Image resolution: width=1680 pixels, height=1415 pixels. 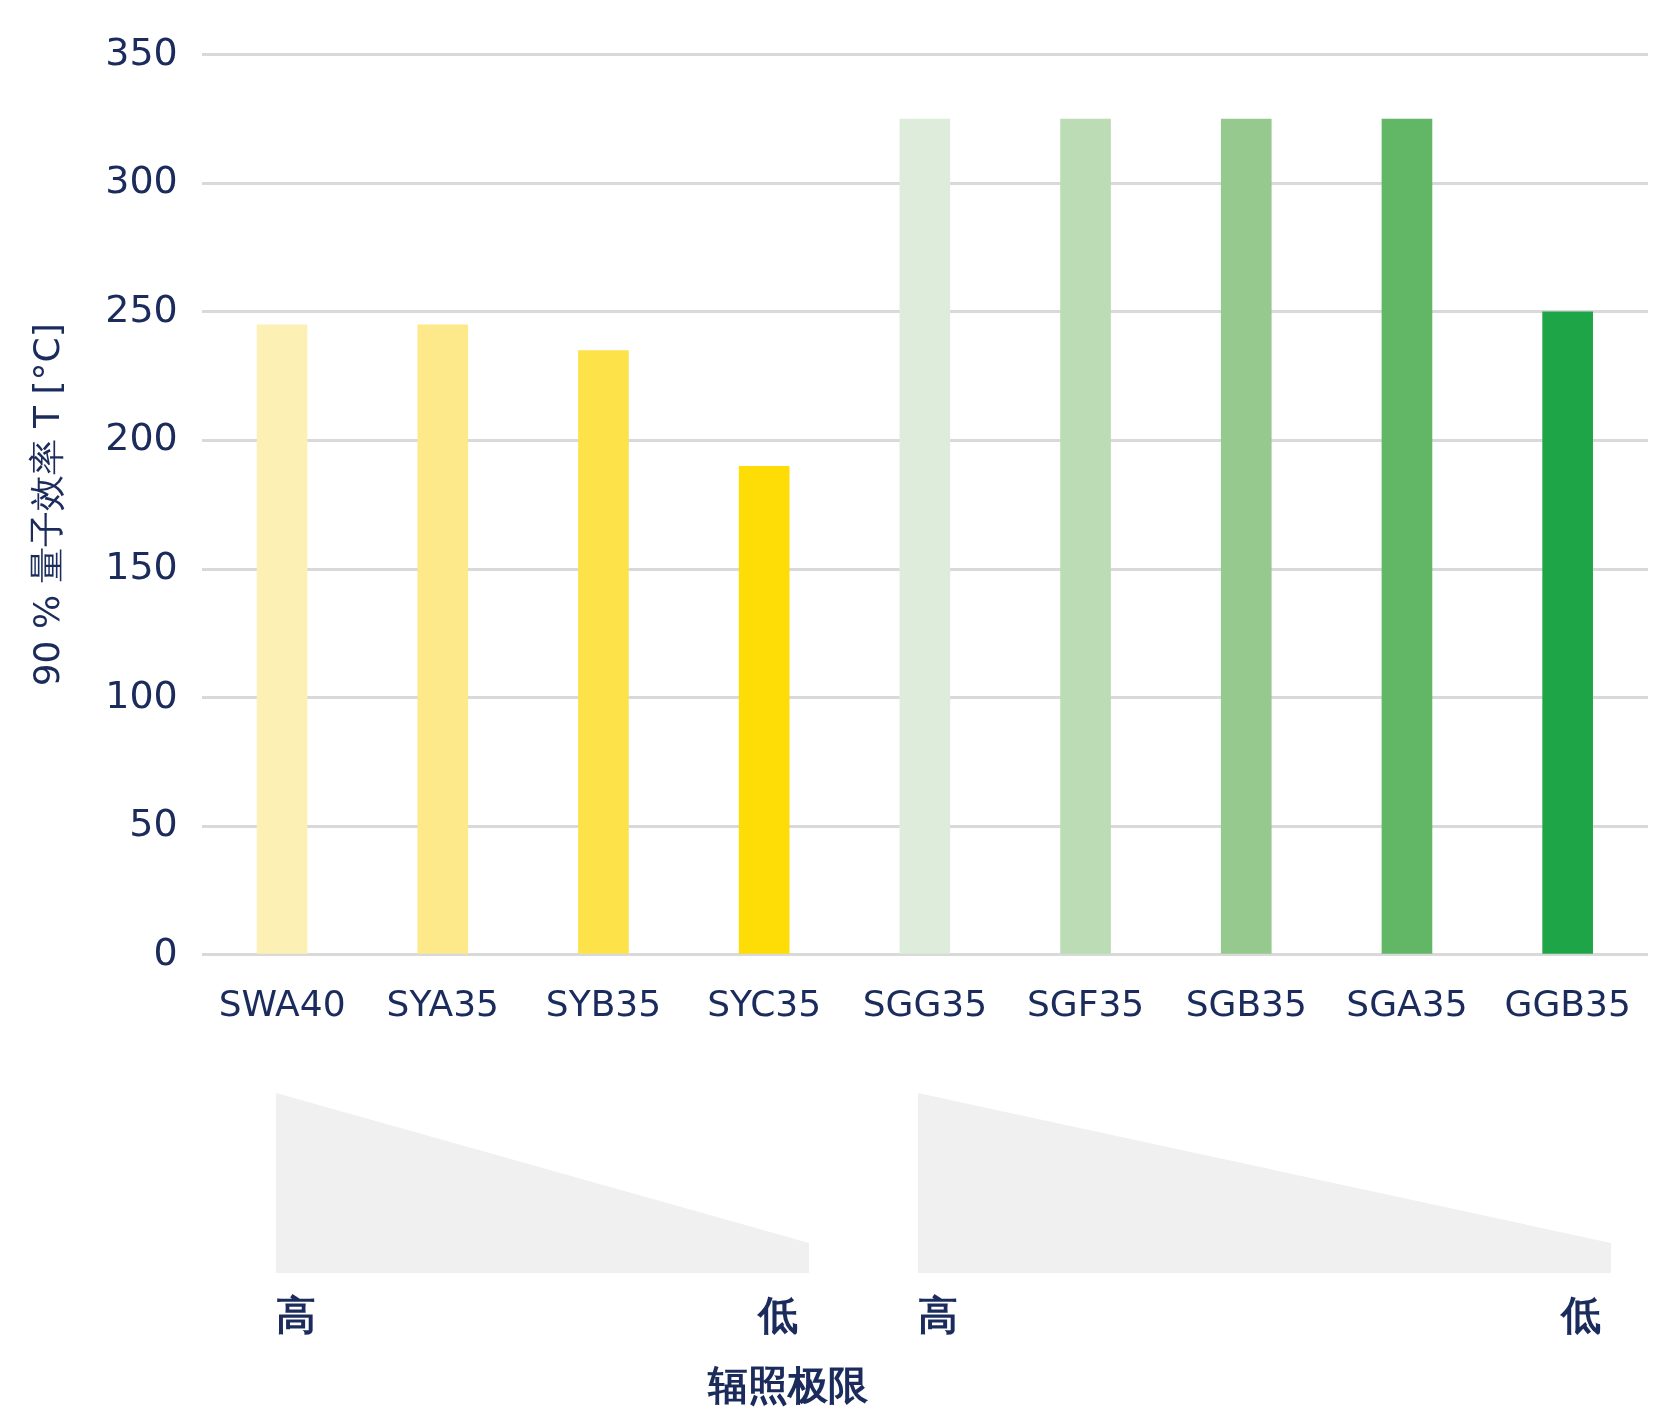 I want to click on x-tick-label: SYB35, so click(x=603, y=1003).